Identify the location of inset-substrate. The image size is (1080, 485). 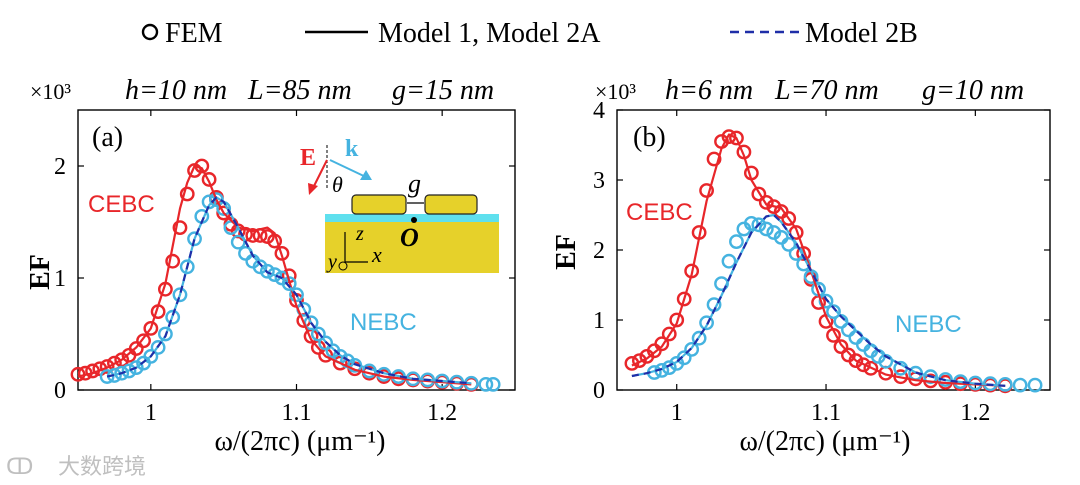
(412, 245).